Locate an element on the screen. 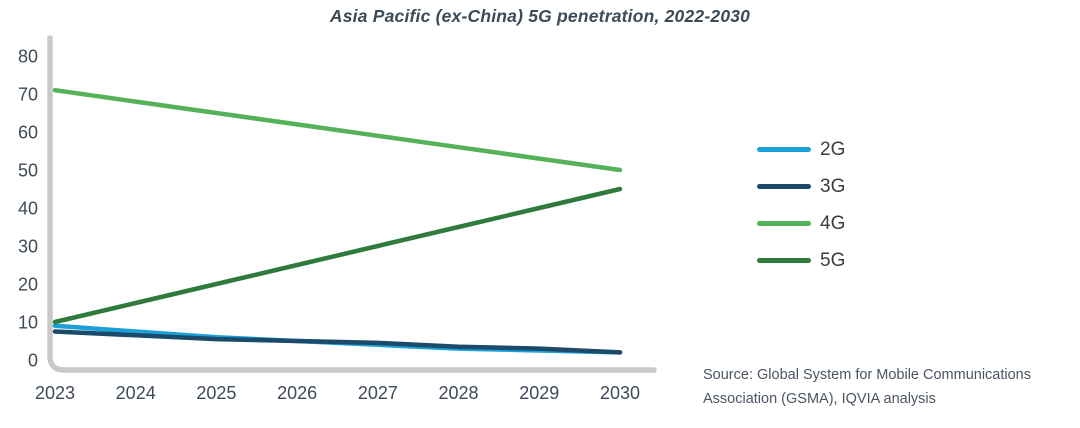 Image resolution: width=1080 pixels, height=428 pixels. y-tick-label: 20 is located at coordinates (28, 285).